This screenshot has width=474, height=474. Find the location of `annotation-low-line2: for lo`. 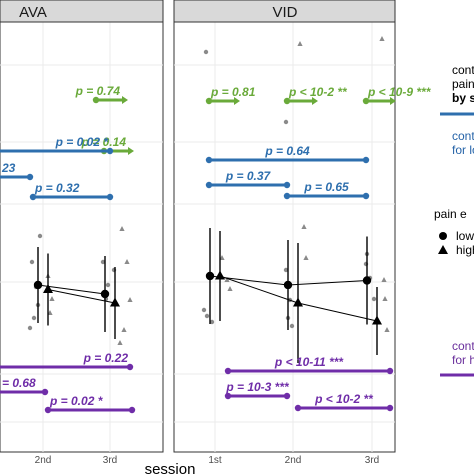

annotation-low-line2: for lo is located at coordinates (463, 150).